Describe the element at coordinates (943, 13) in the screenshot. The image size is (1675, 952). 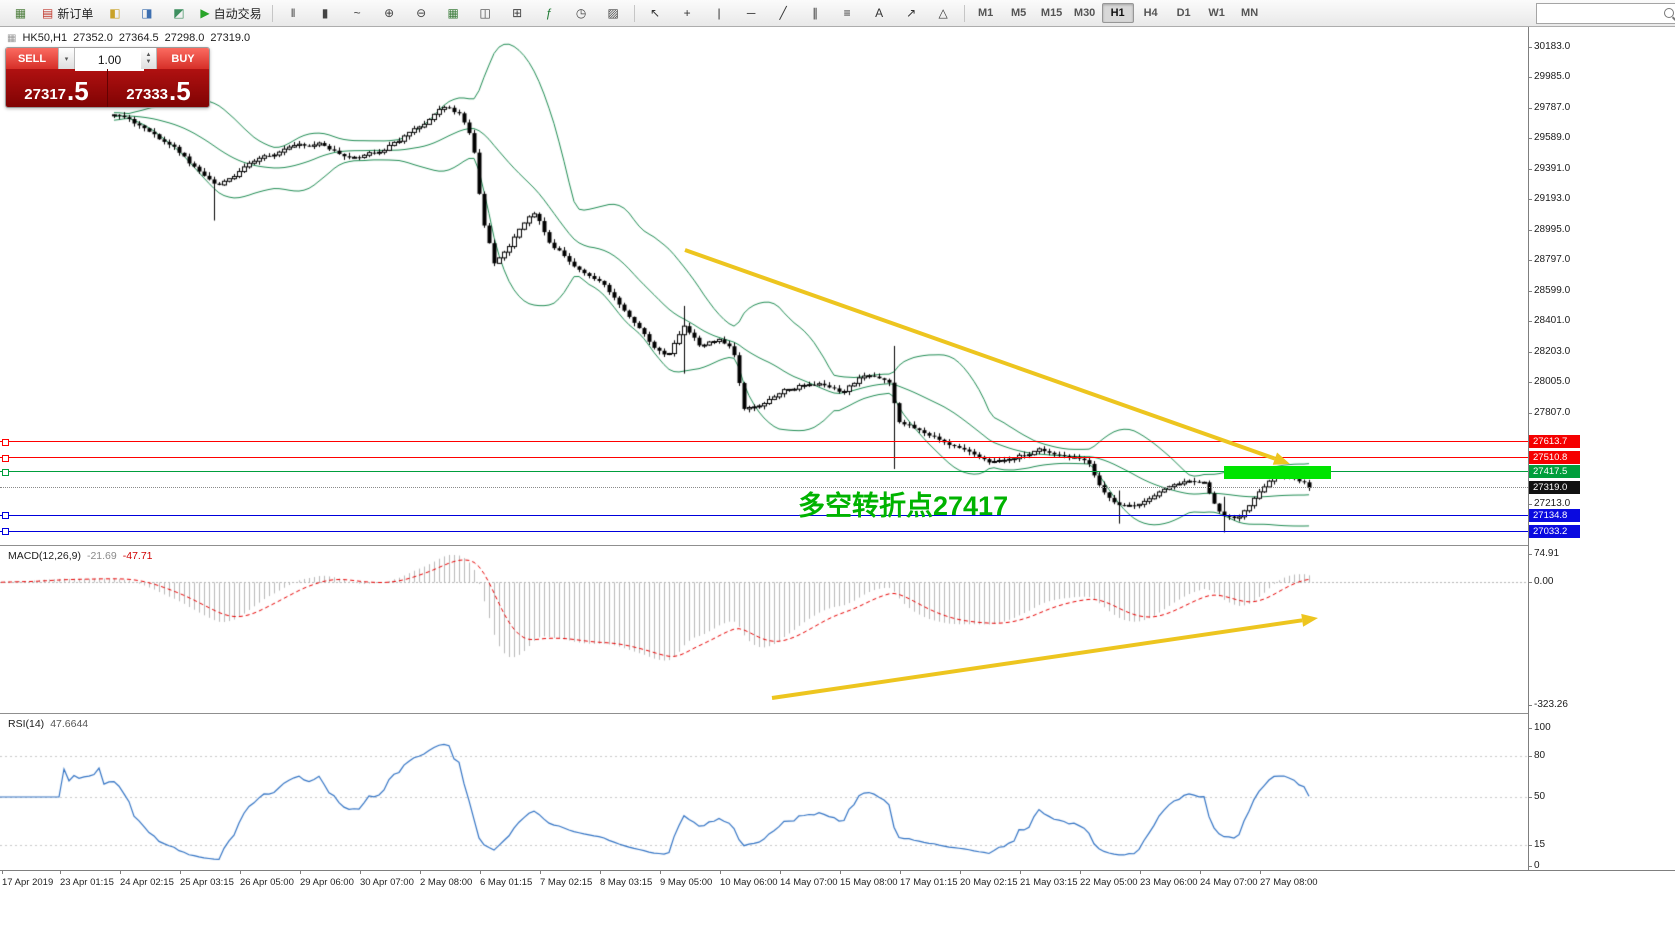
I see `shapes-button: △` at that location.